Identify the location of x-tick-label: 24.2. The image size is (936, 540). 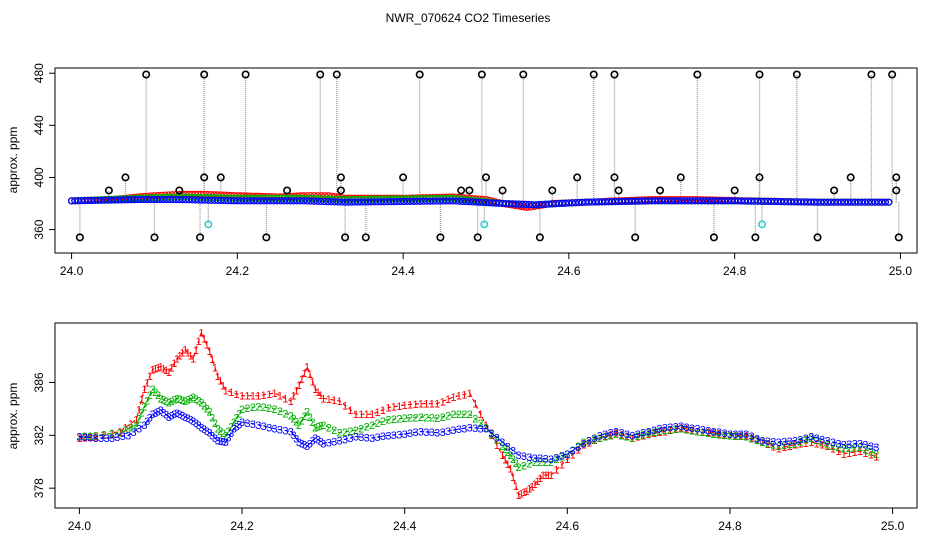
(242, 526).